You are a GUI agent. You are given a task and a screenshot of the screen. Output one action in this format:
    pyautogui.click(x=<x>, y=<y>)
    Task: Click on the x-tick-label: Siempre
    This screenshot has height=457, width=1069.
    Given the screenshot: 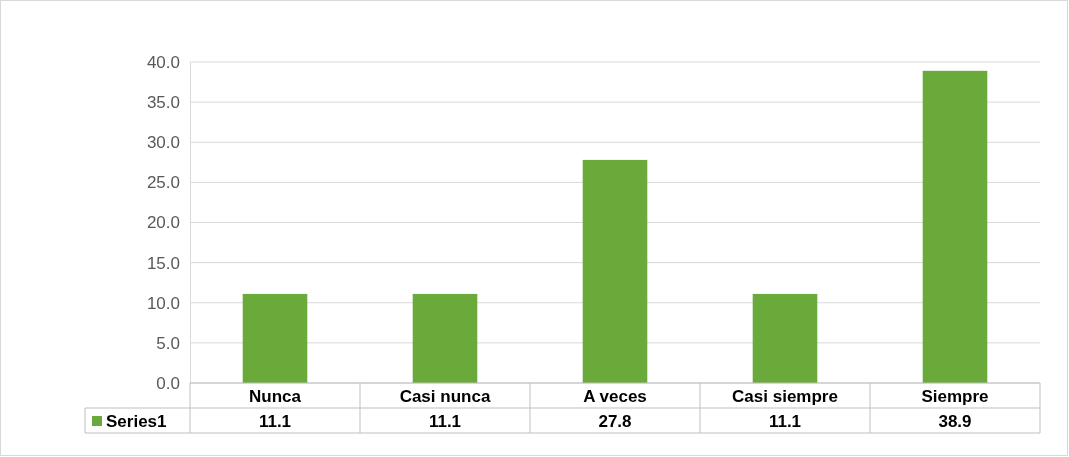 What is the action you would take?
    pyautogui.click(x=955, y=396)
    